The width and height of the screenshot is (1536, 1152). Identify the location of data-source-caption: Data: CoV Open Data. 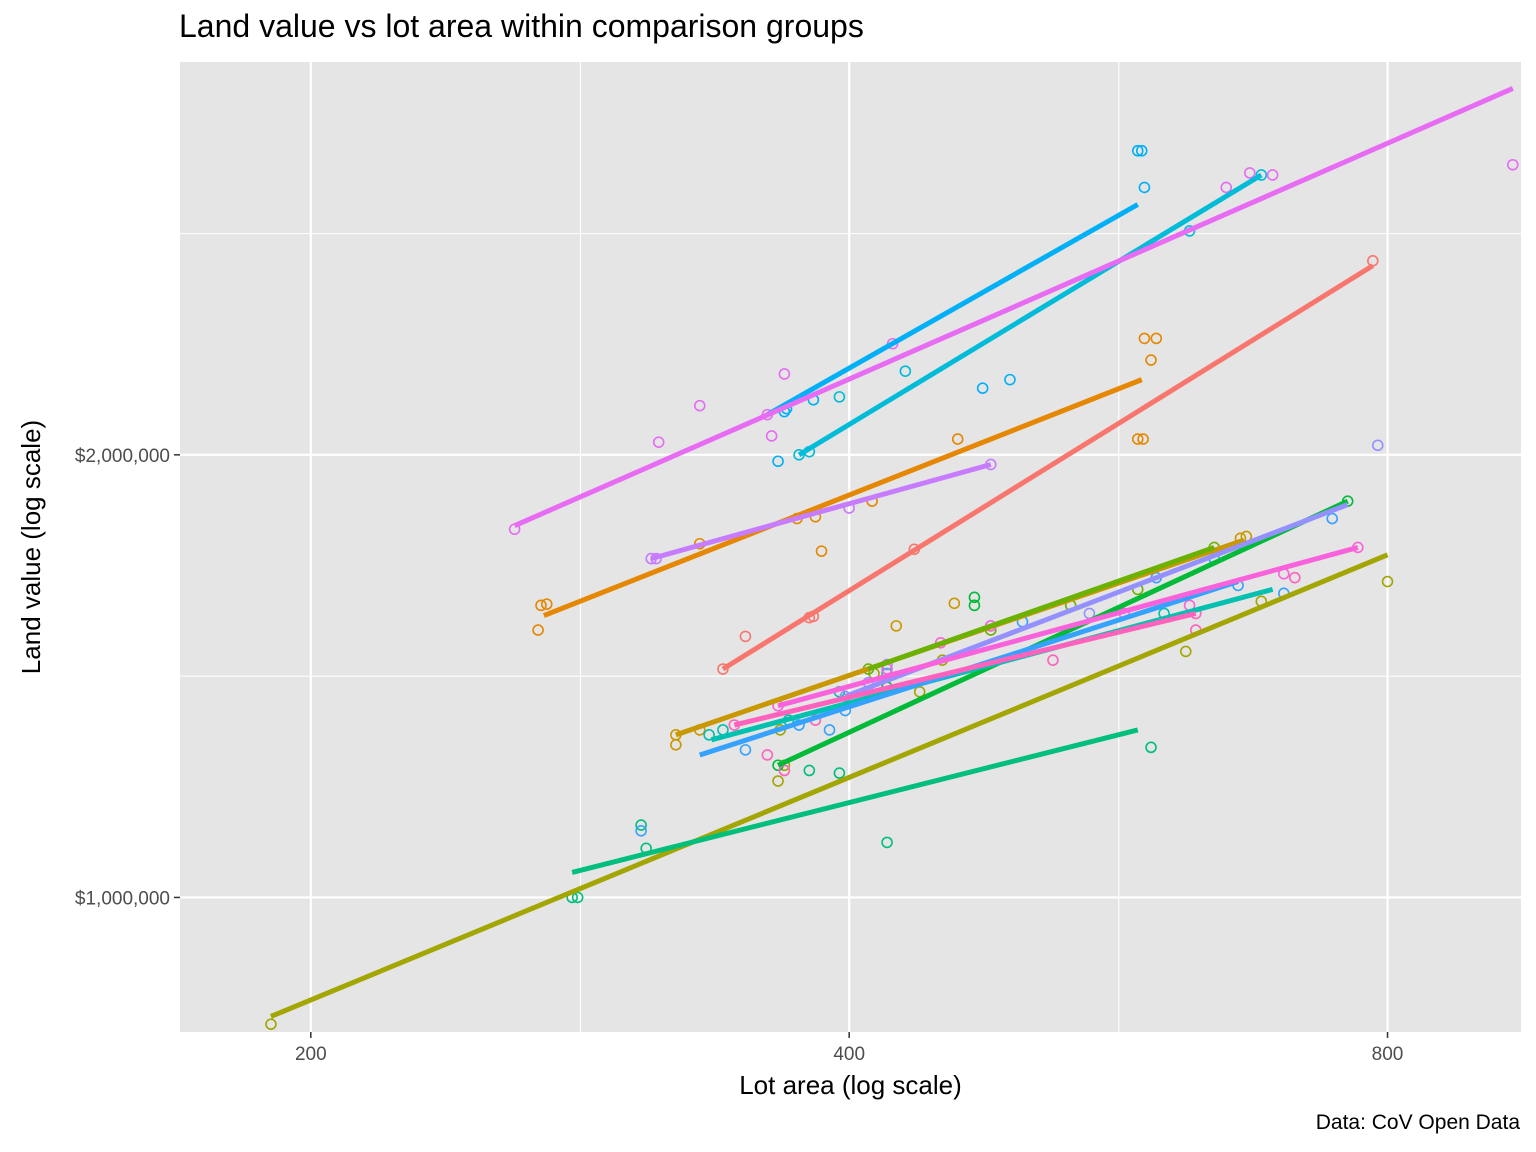
(1417, 1122).